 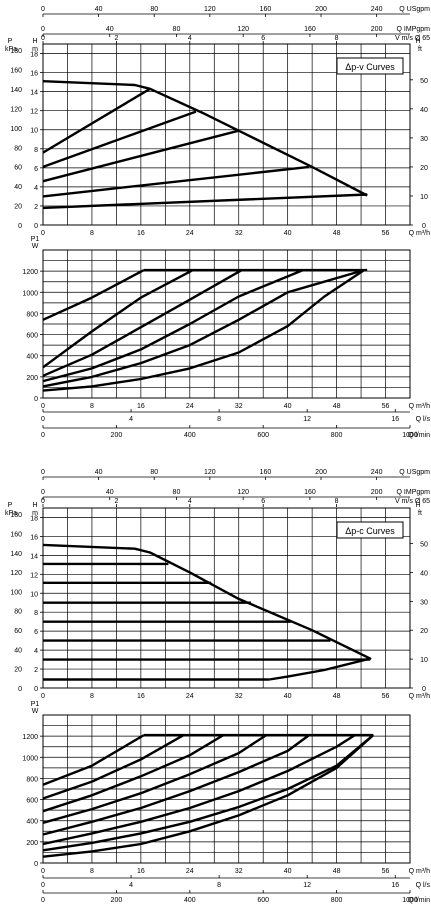 I want to click on chart2-head-ft-label: ft, so click(x=420, y=513).